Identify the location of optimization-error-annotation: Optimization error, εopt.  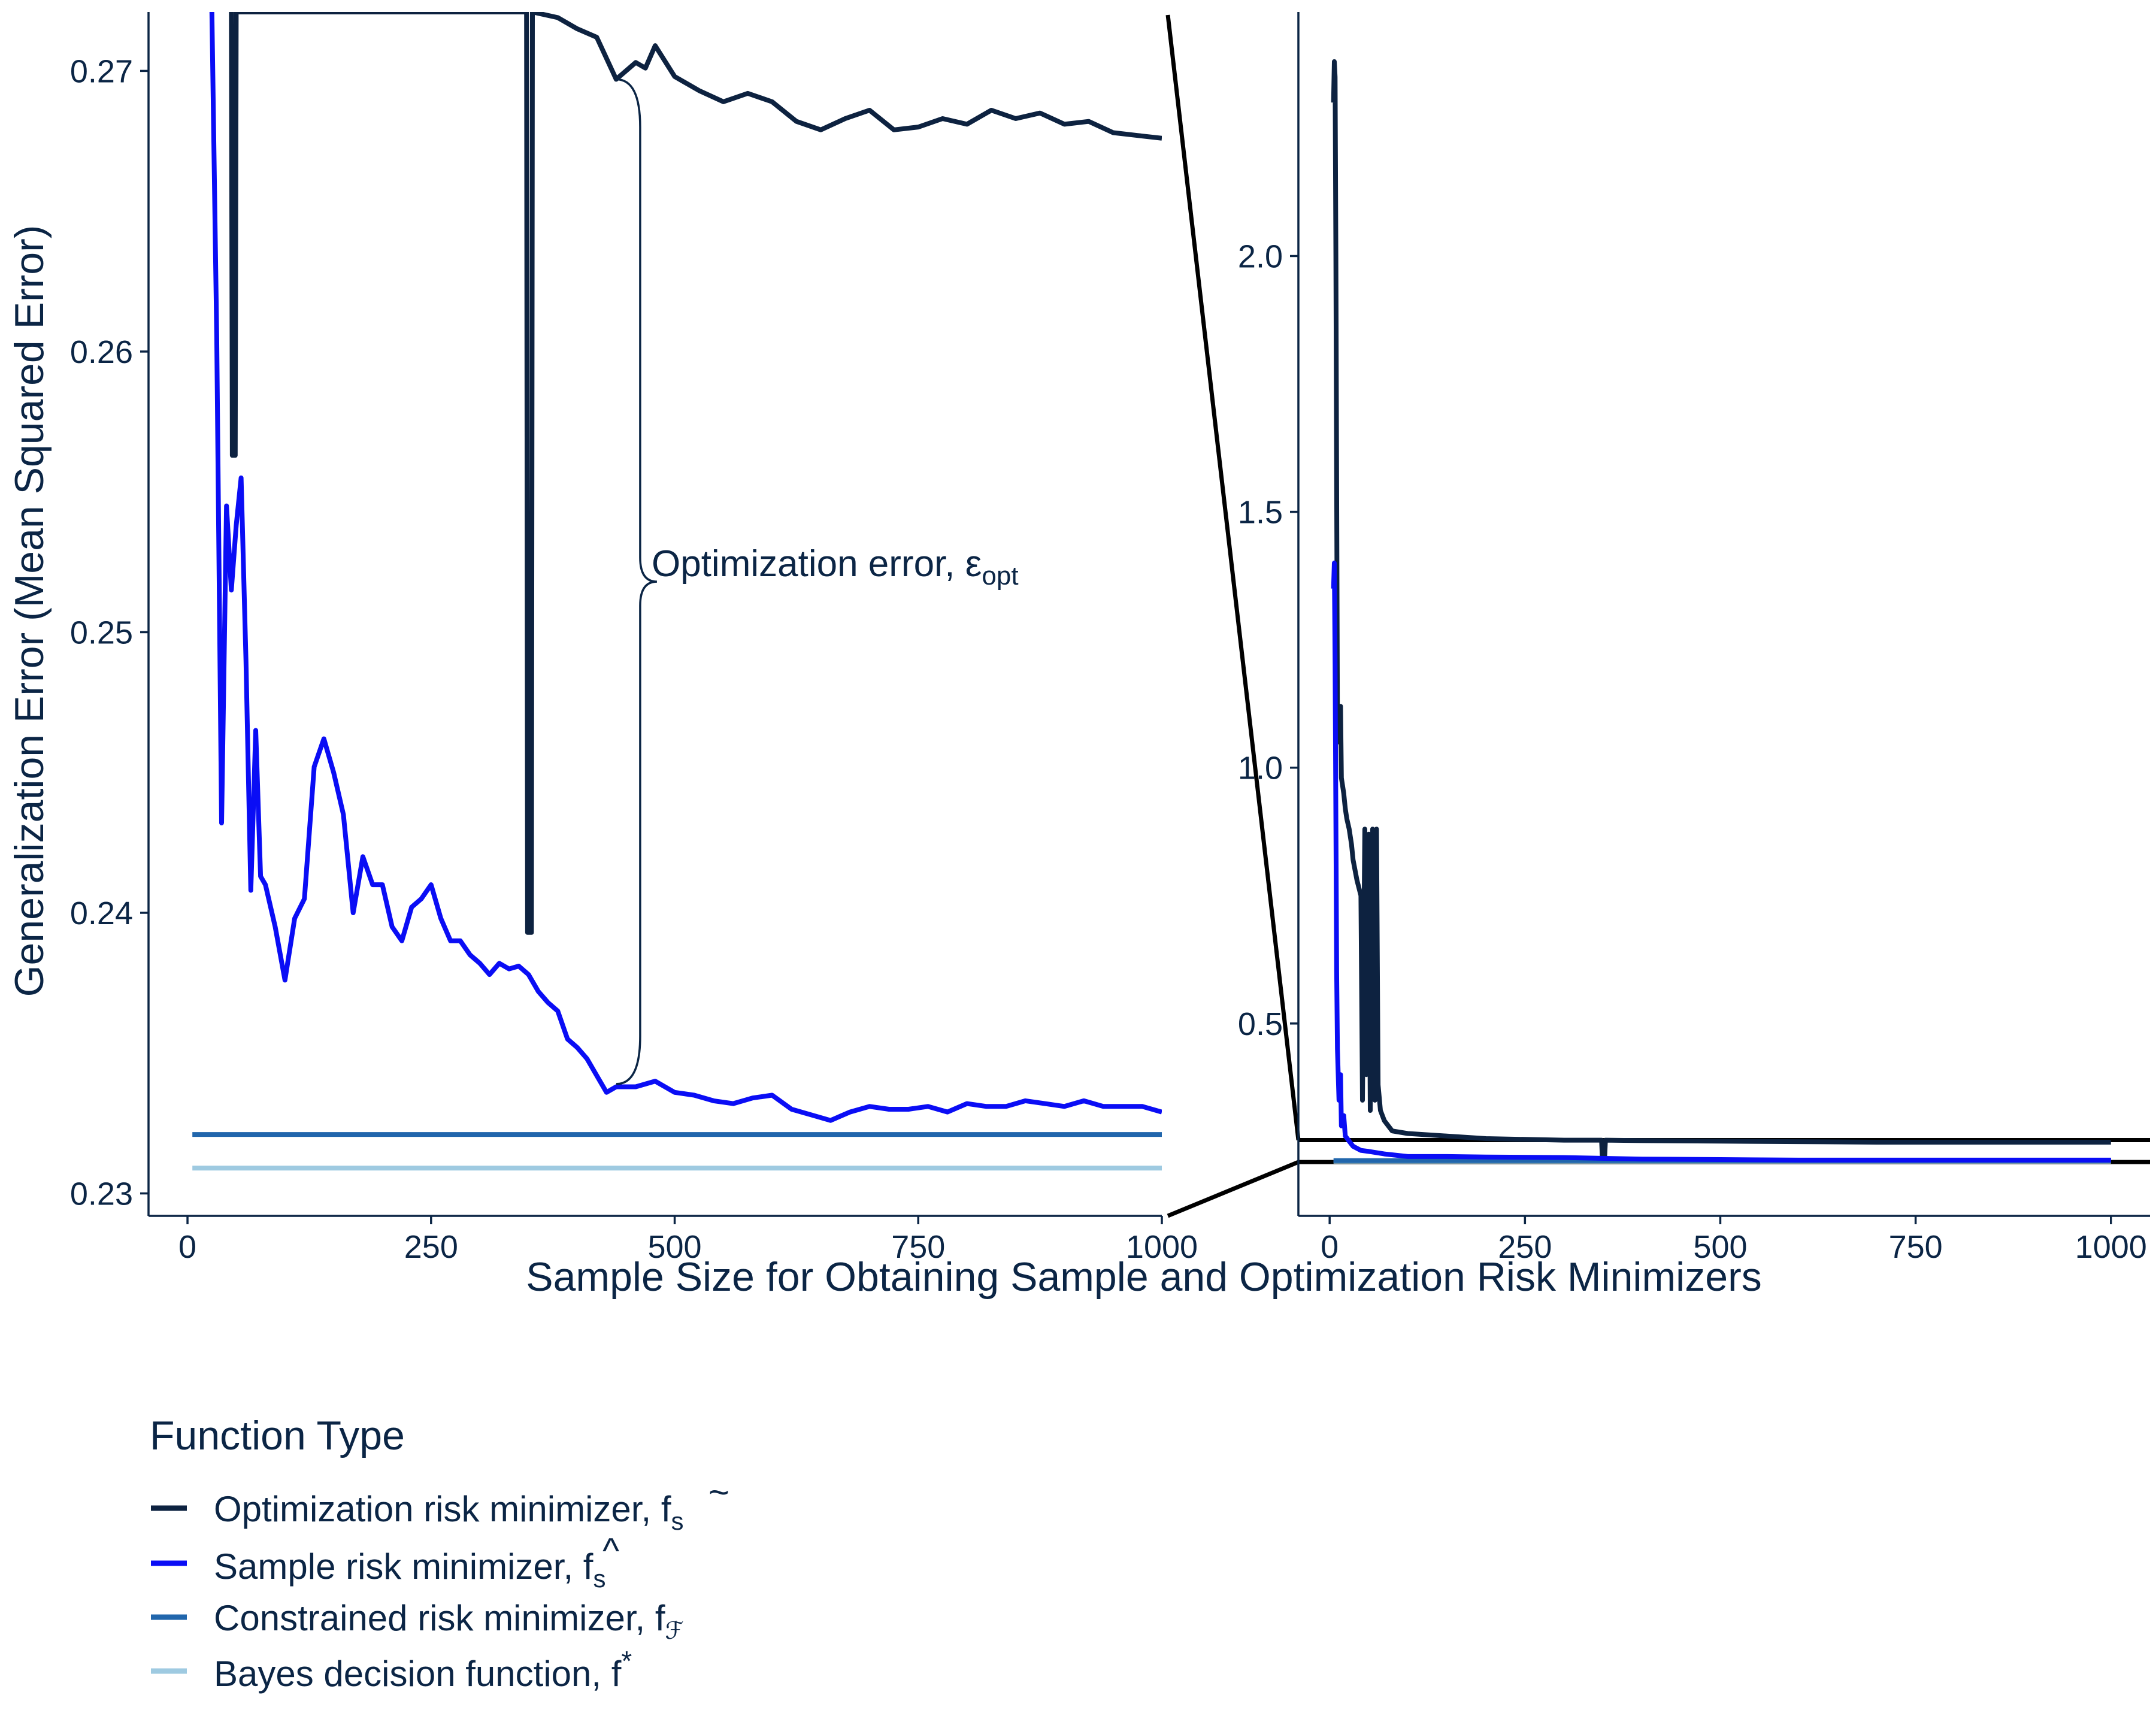
(817, 581).